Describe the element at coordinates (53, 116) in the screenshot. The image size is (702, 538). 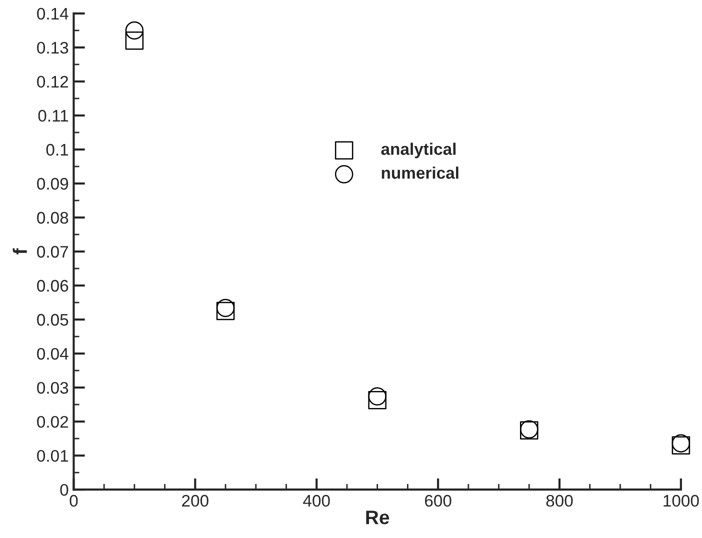
I see `y-tick-label: 0.11` at that location.